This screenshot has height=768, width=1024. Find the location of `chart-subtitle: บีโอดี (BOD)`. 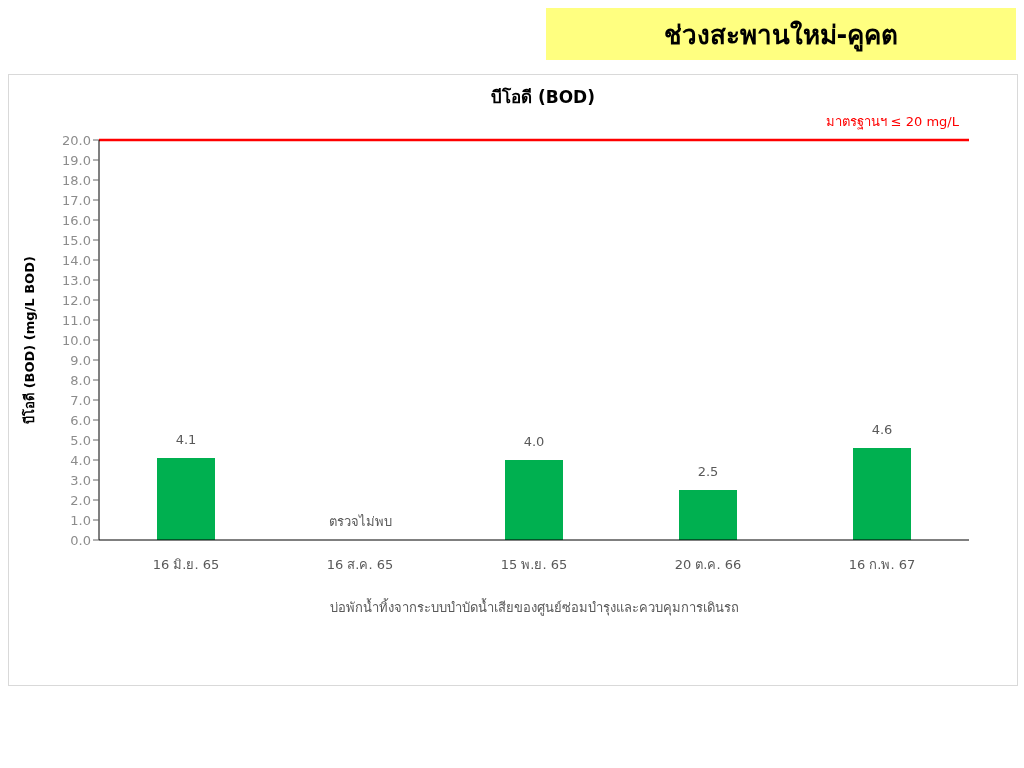

chart-subtitle: บีโอดี (BOD) is located at coordinates (543, 97).